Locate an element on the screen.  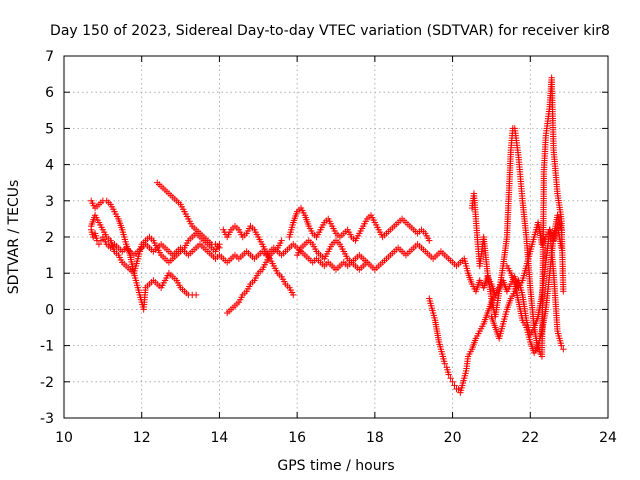
x-tick-label: 10 is located at coordinates (64, 438).